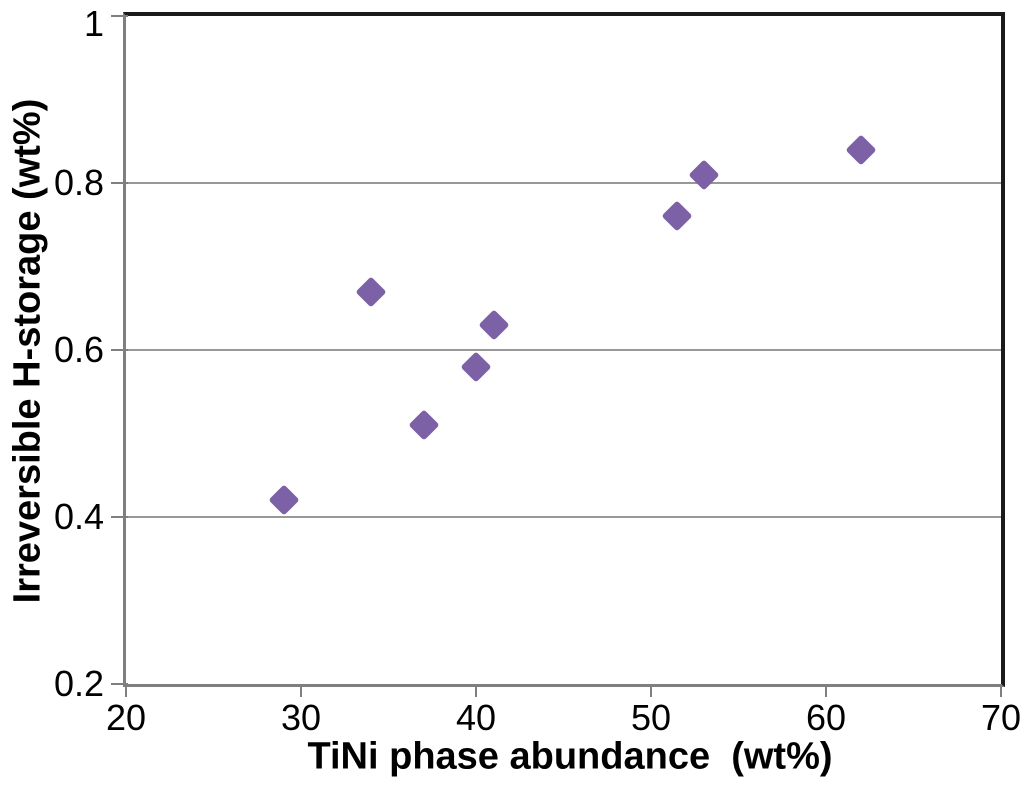  I want to click on y-tick-label: 0.6, so click(78, 350).